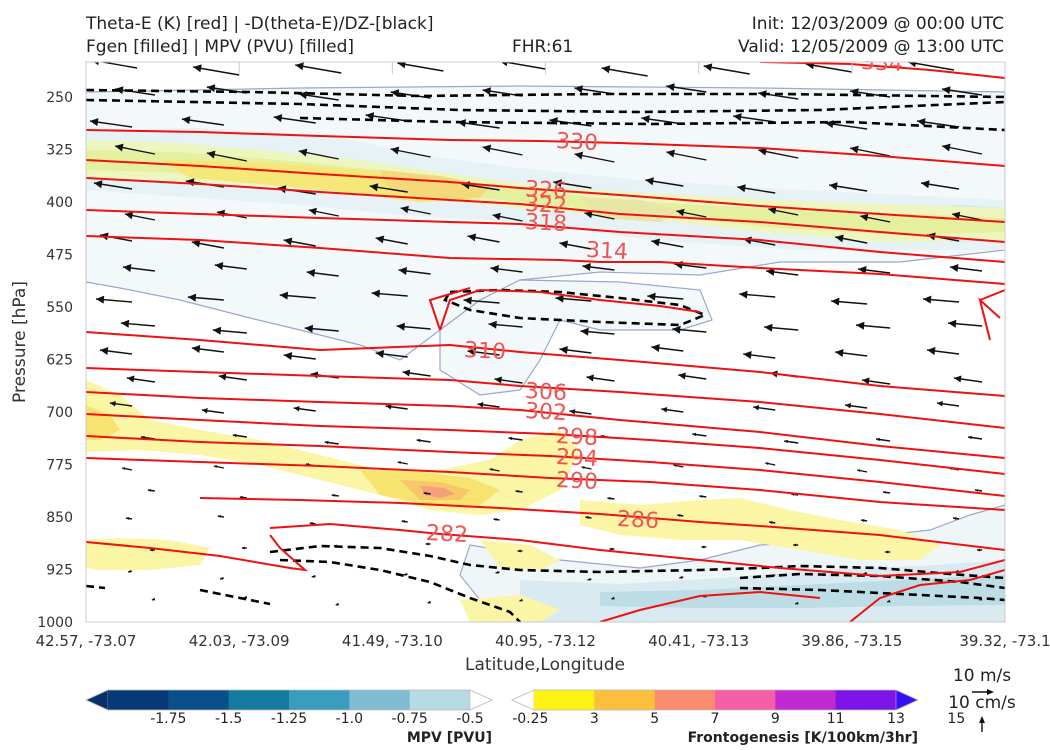  What do you see at coordinates (59, 518) in the screenshot?
I see `y-tick-label-850: 850` at bounding box center [59, 518].